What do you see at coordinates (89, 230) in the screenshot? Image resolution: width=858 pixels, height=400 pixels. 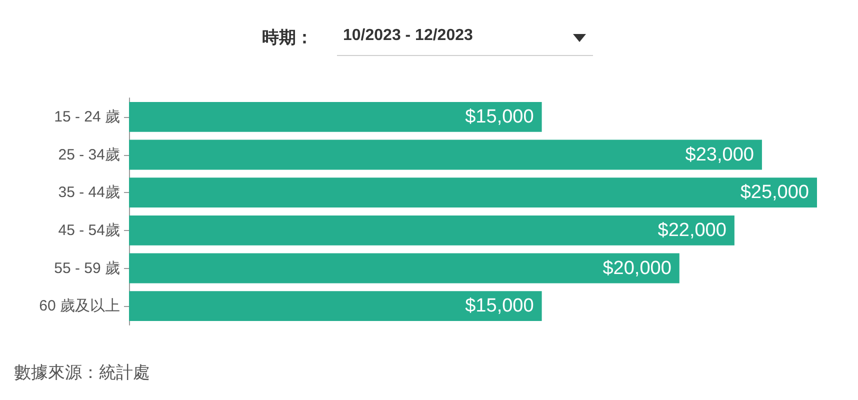 I see `y-tick-label: 45 - 54歲` at bounding box center [89, 230].